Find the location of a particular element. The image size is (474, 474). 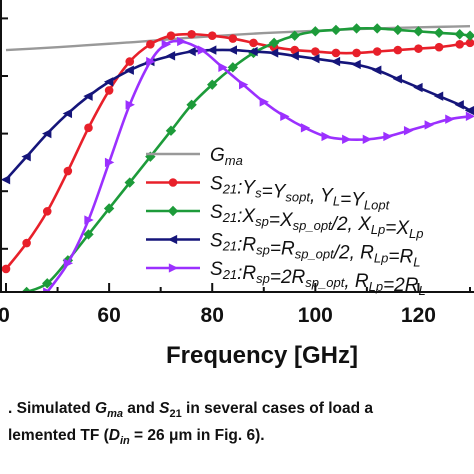

legend-entry-1: Gma is located at coordinates (194, 156).